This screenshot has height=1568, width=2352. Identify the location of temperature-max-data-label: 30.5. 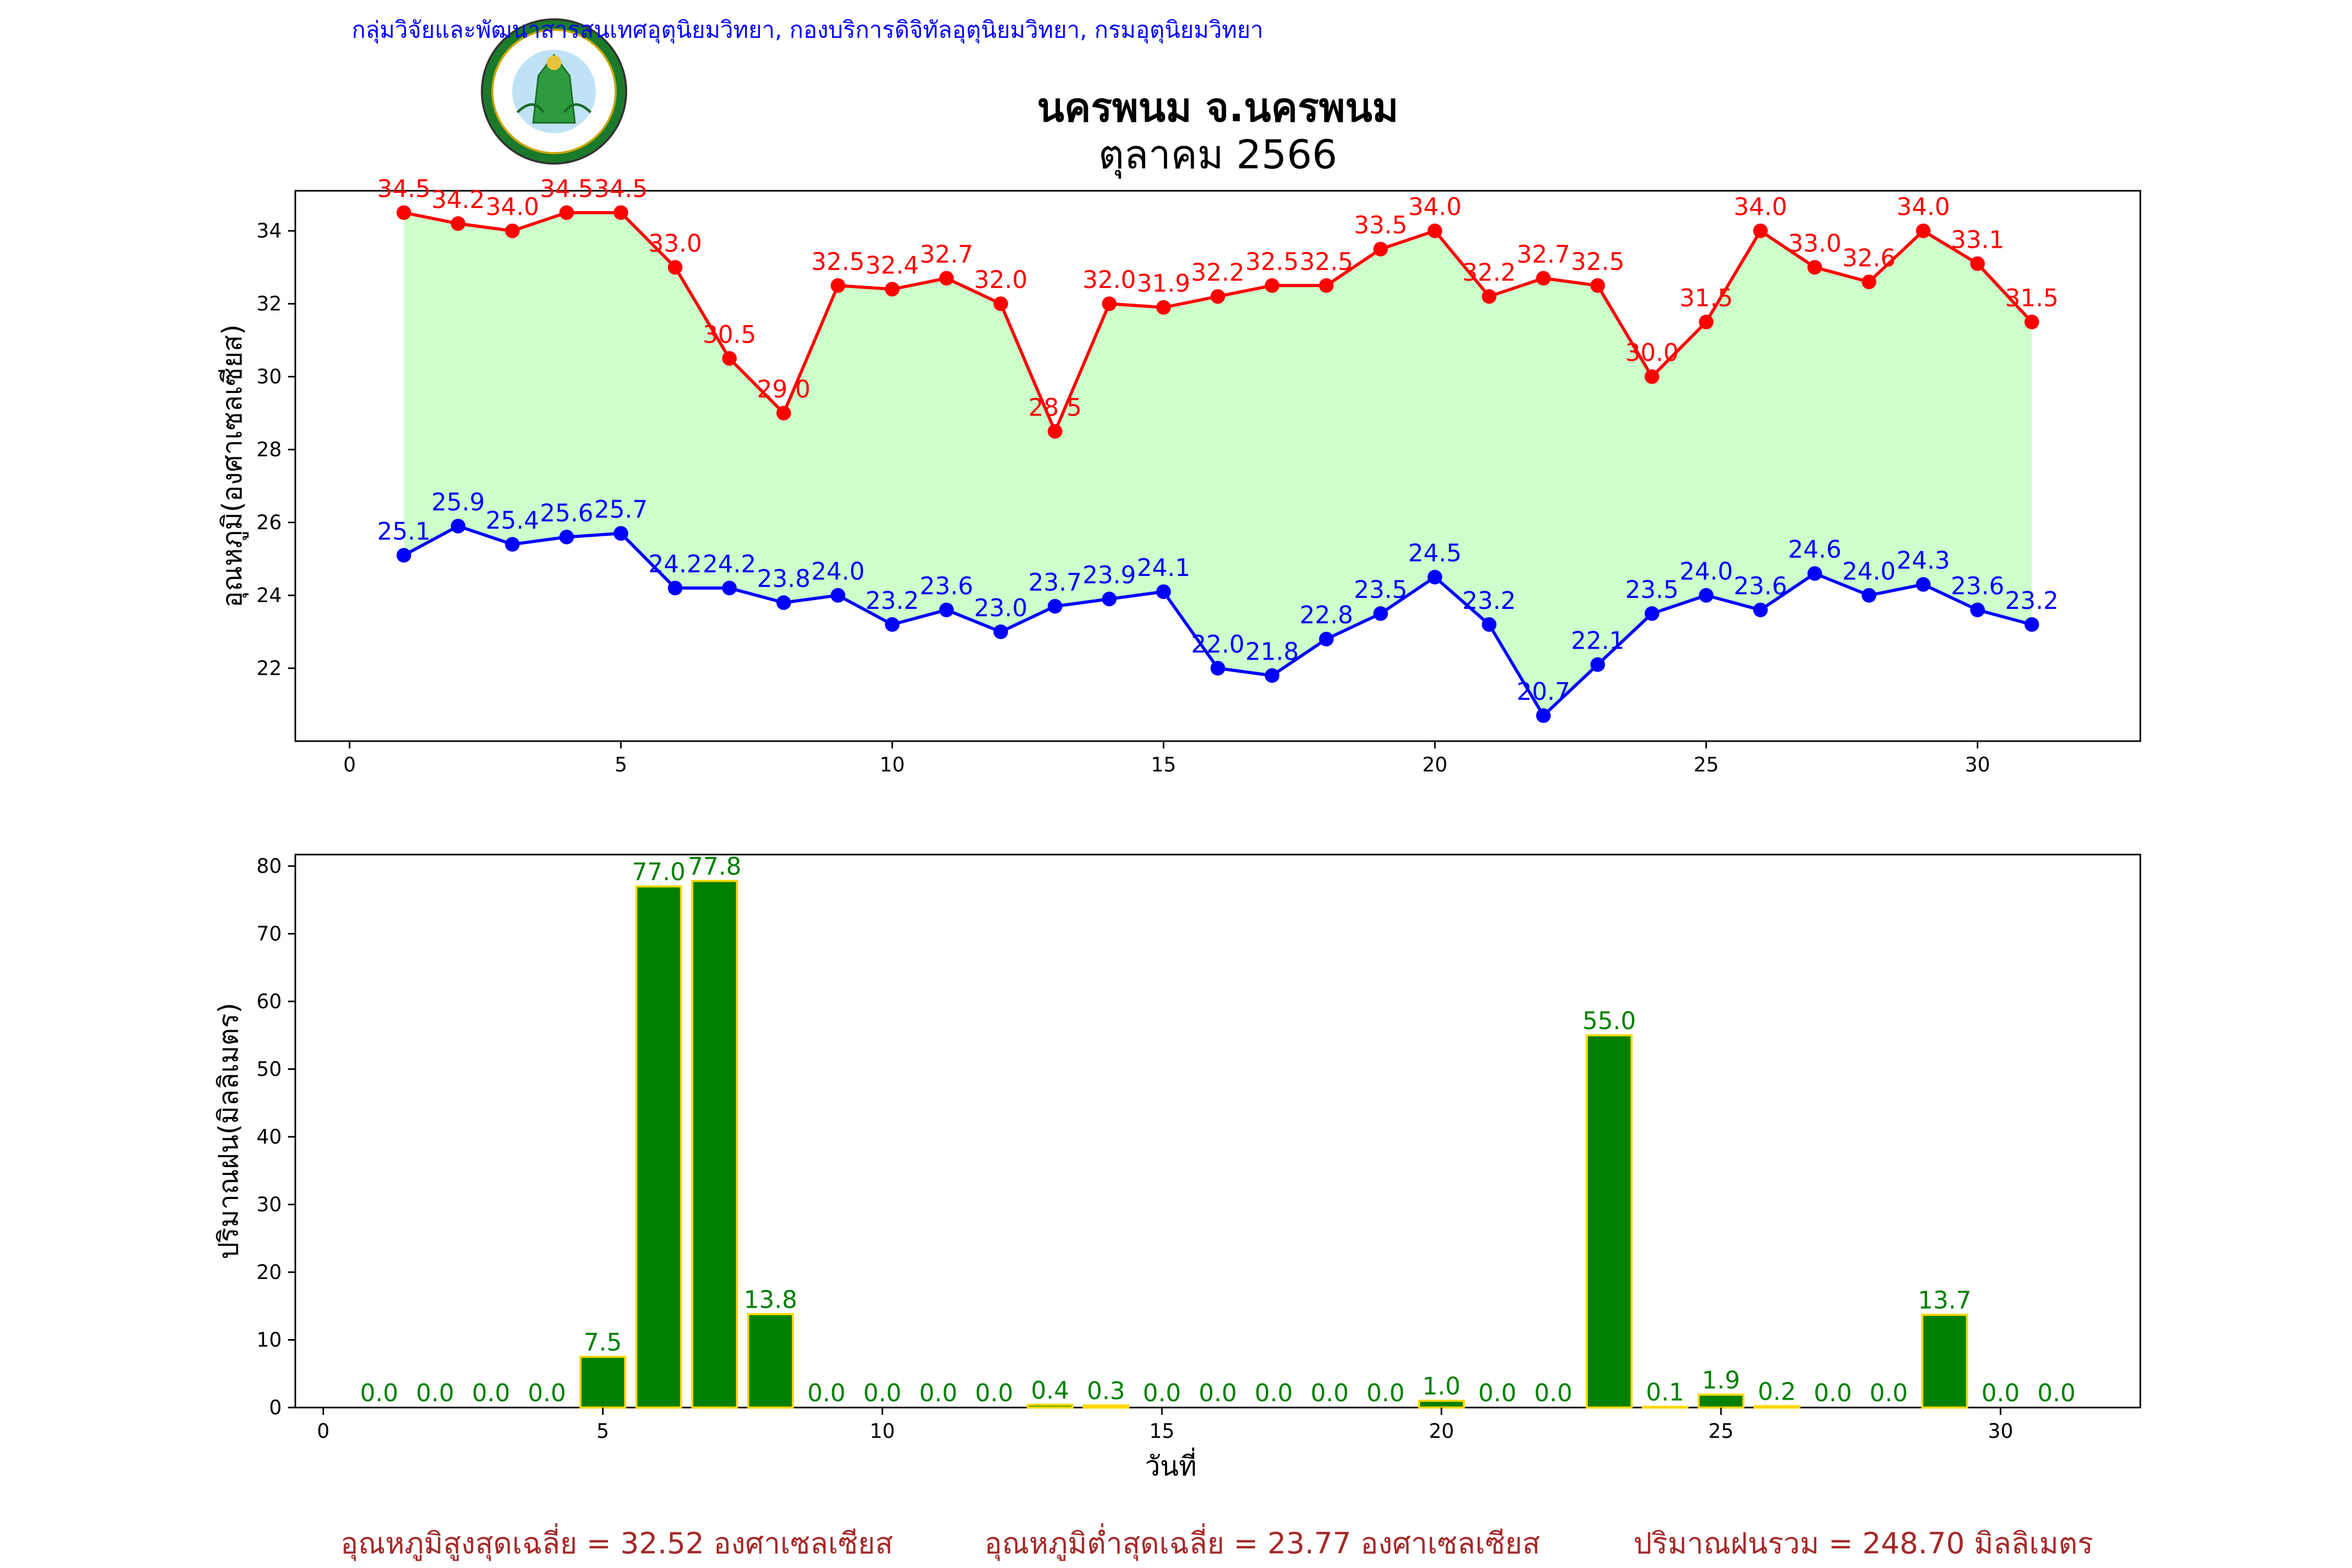
(729, 334).